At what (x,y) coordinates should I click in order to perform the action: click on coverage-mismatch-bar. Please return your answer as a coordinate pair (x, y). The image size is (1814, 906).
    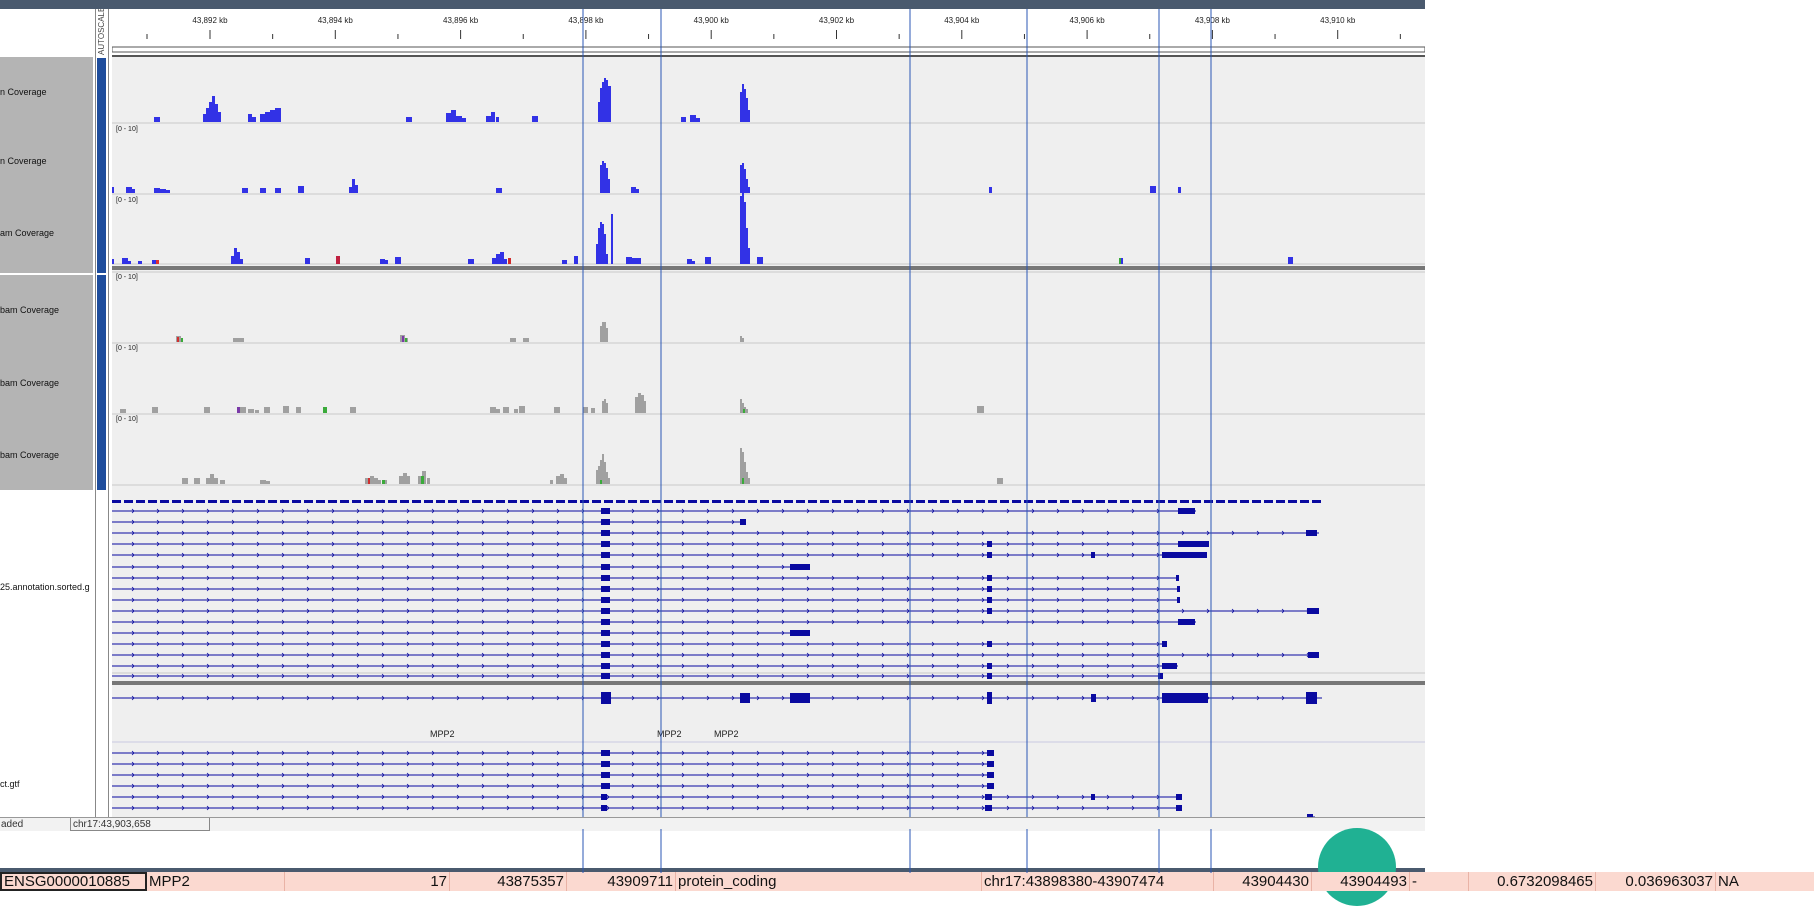
    Looking at the image, I should click on (743, 481).